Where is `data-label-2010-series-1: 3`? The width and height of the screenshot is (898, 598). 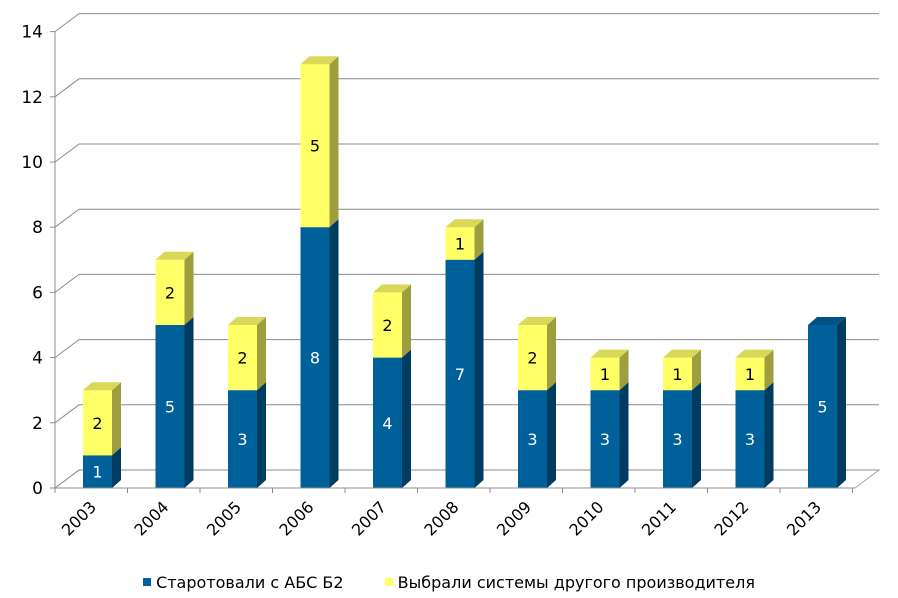
data-label-2010-series-1: 3 is located at coordinates (605, 439).